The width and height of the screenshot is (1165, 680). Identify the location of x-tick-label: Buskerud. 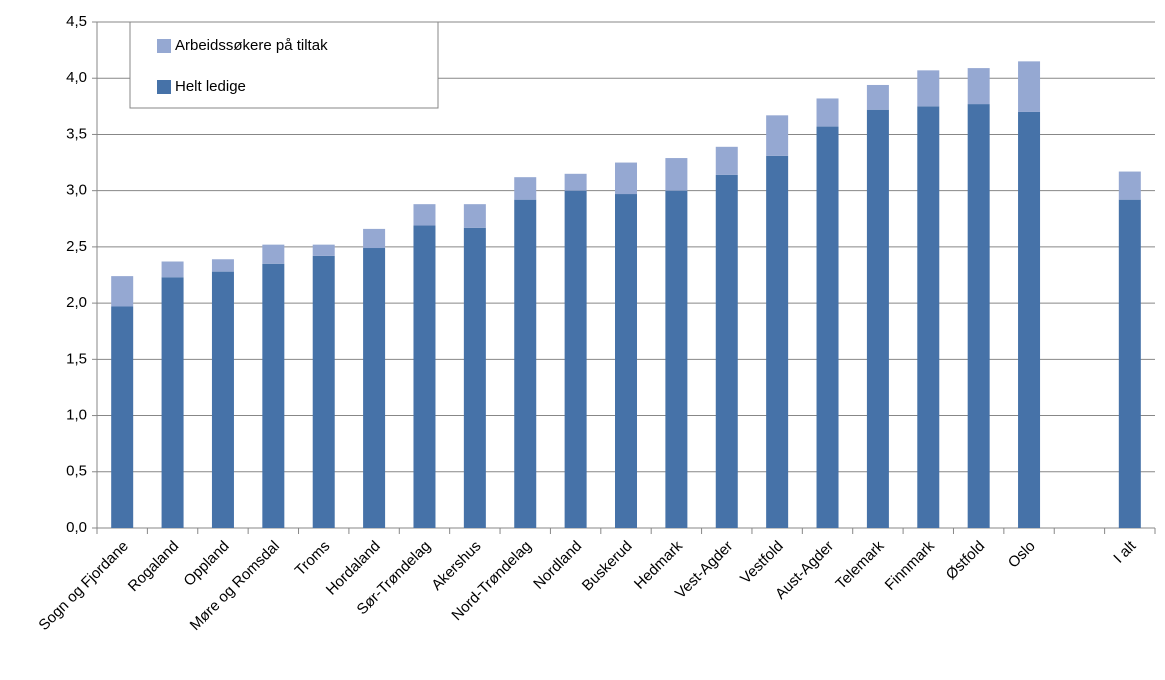
(607, 566).